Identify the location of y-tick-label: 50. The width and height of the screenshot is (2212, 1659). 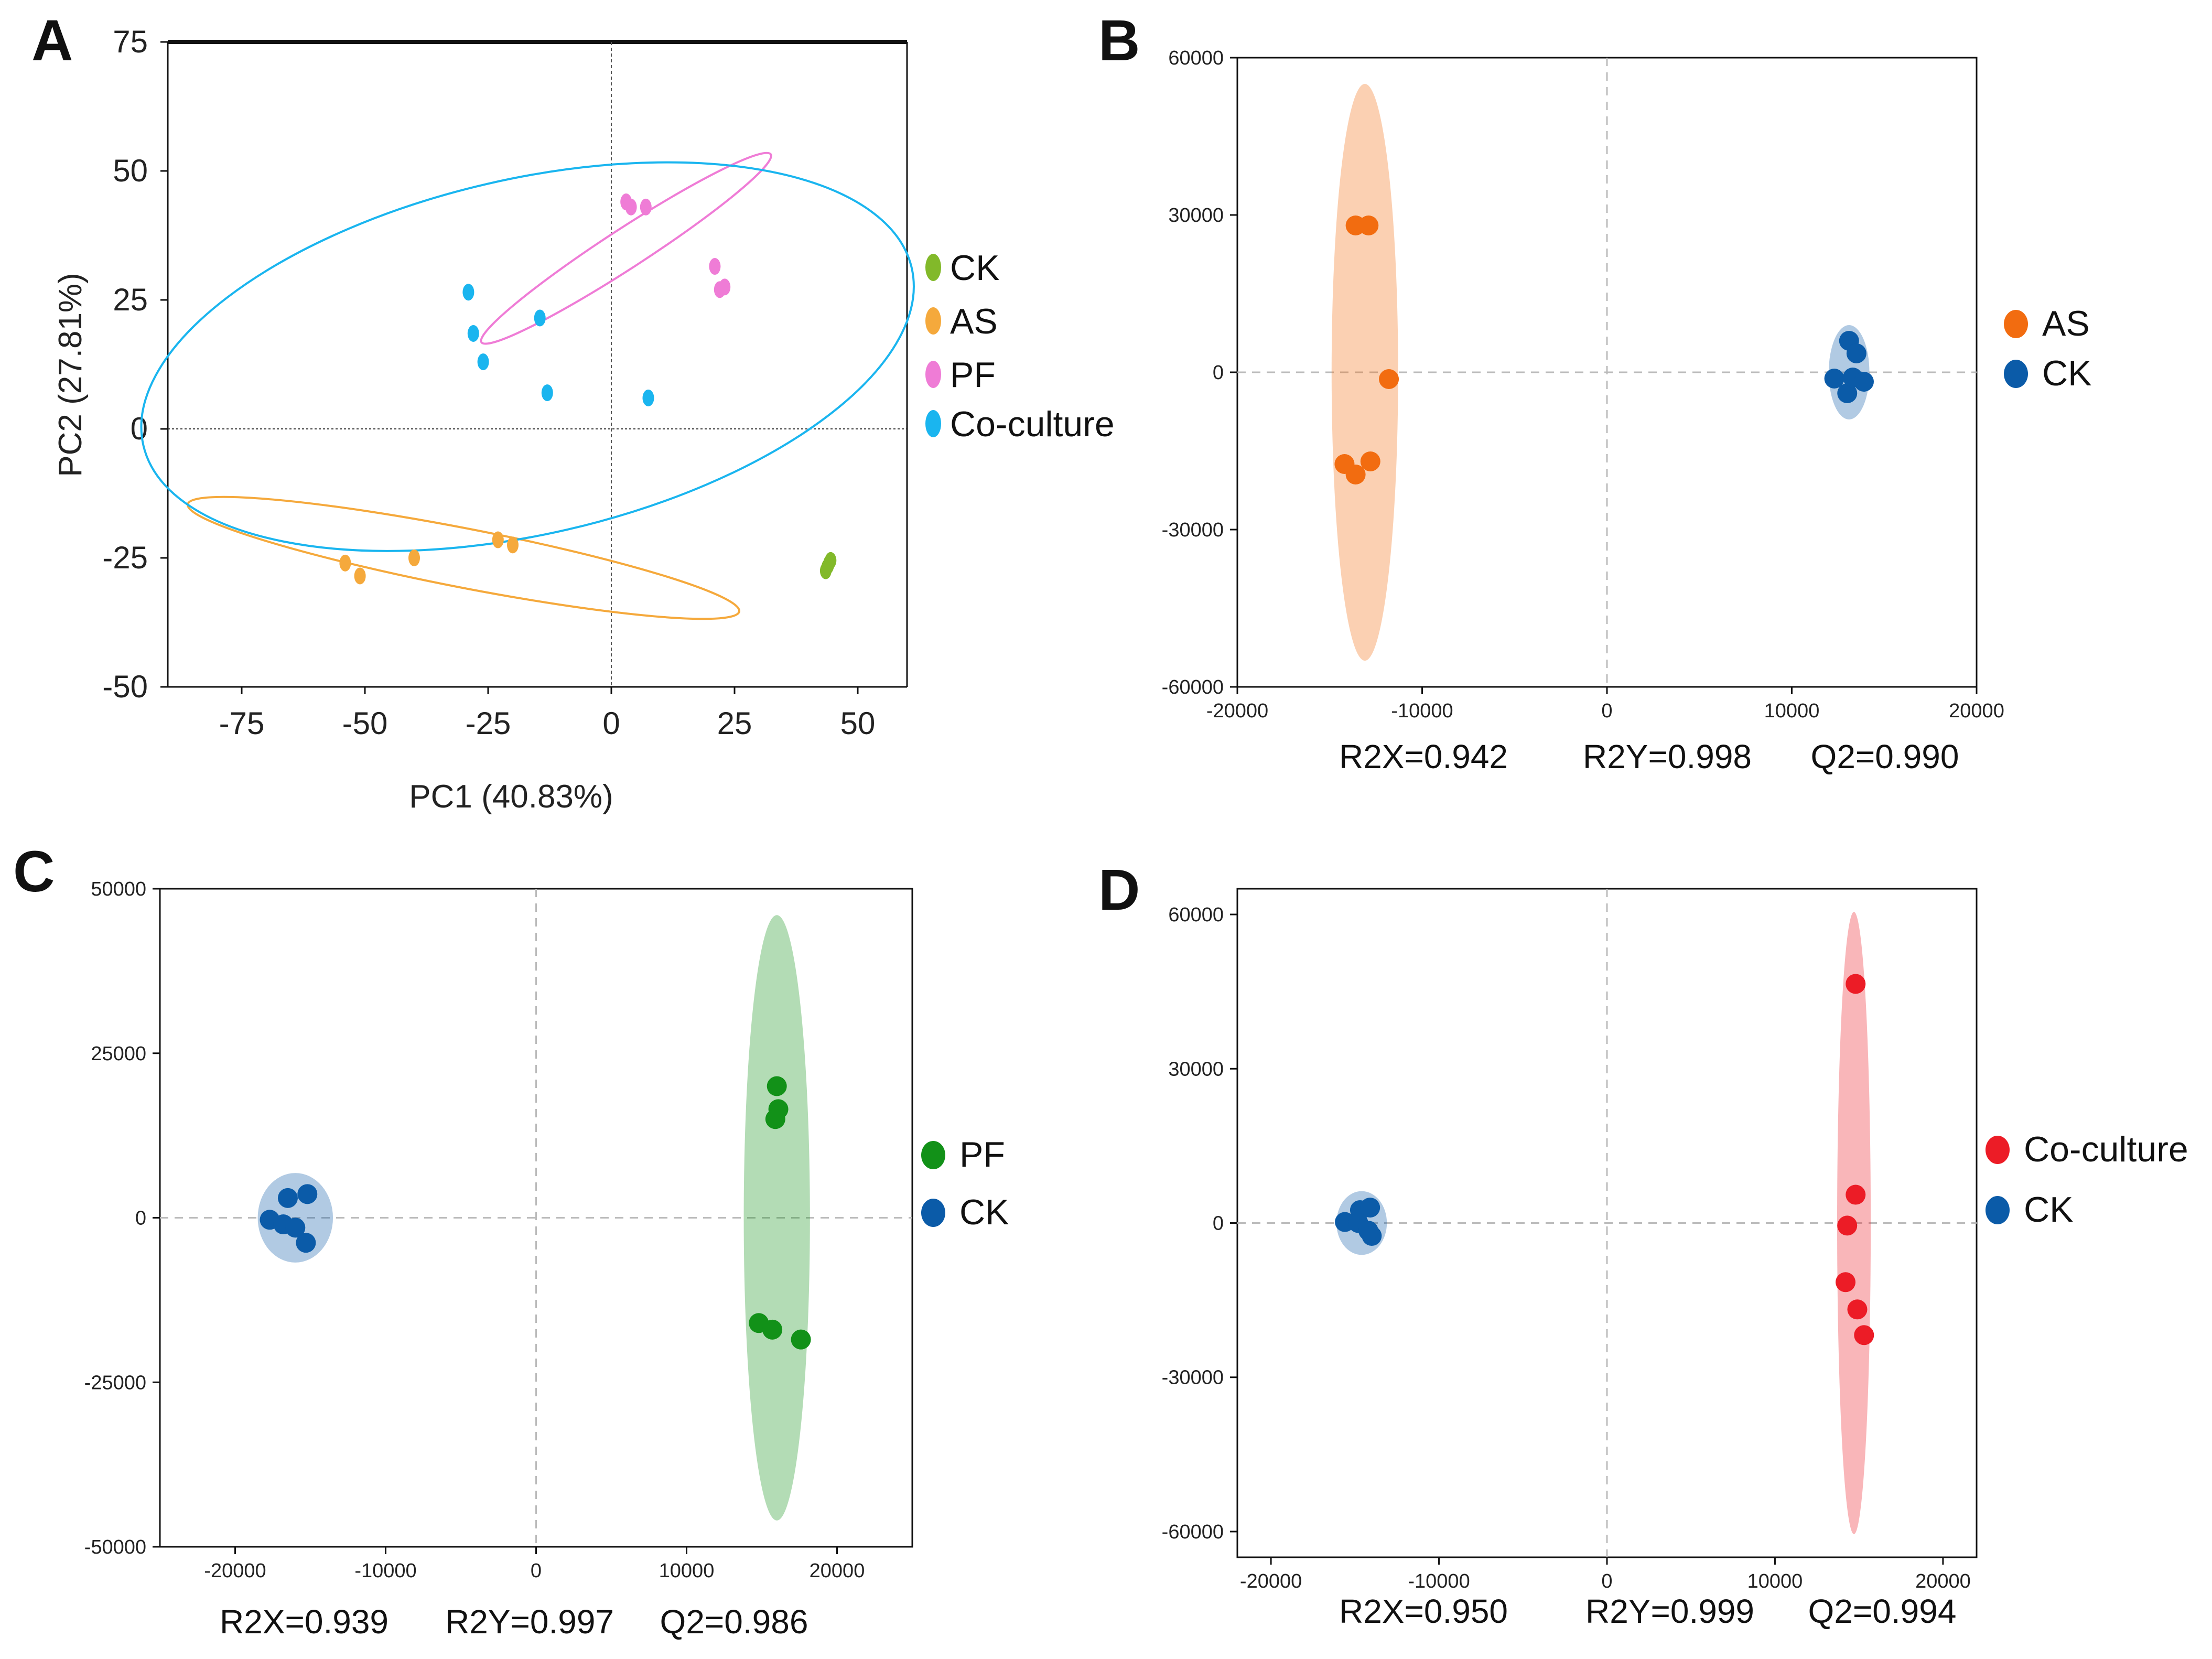
(130, 170).